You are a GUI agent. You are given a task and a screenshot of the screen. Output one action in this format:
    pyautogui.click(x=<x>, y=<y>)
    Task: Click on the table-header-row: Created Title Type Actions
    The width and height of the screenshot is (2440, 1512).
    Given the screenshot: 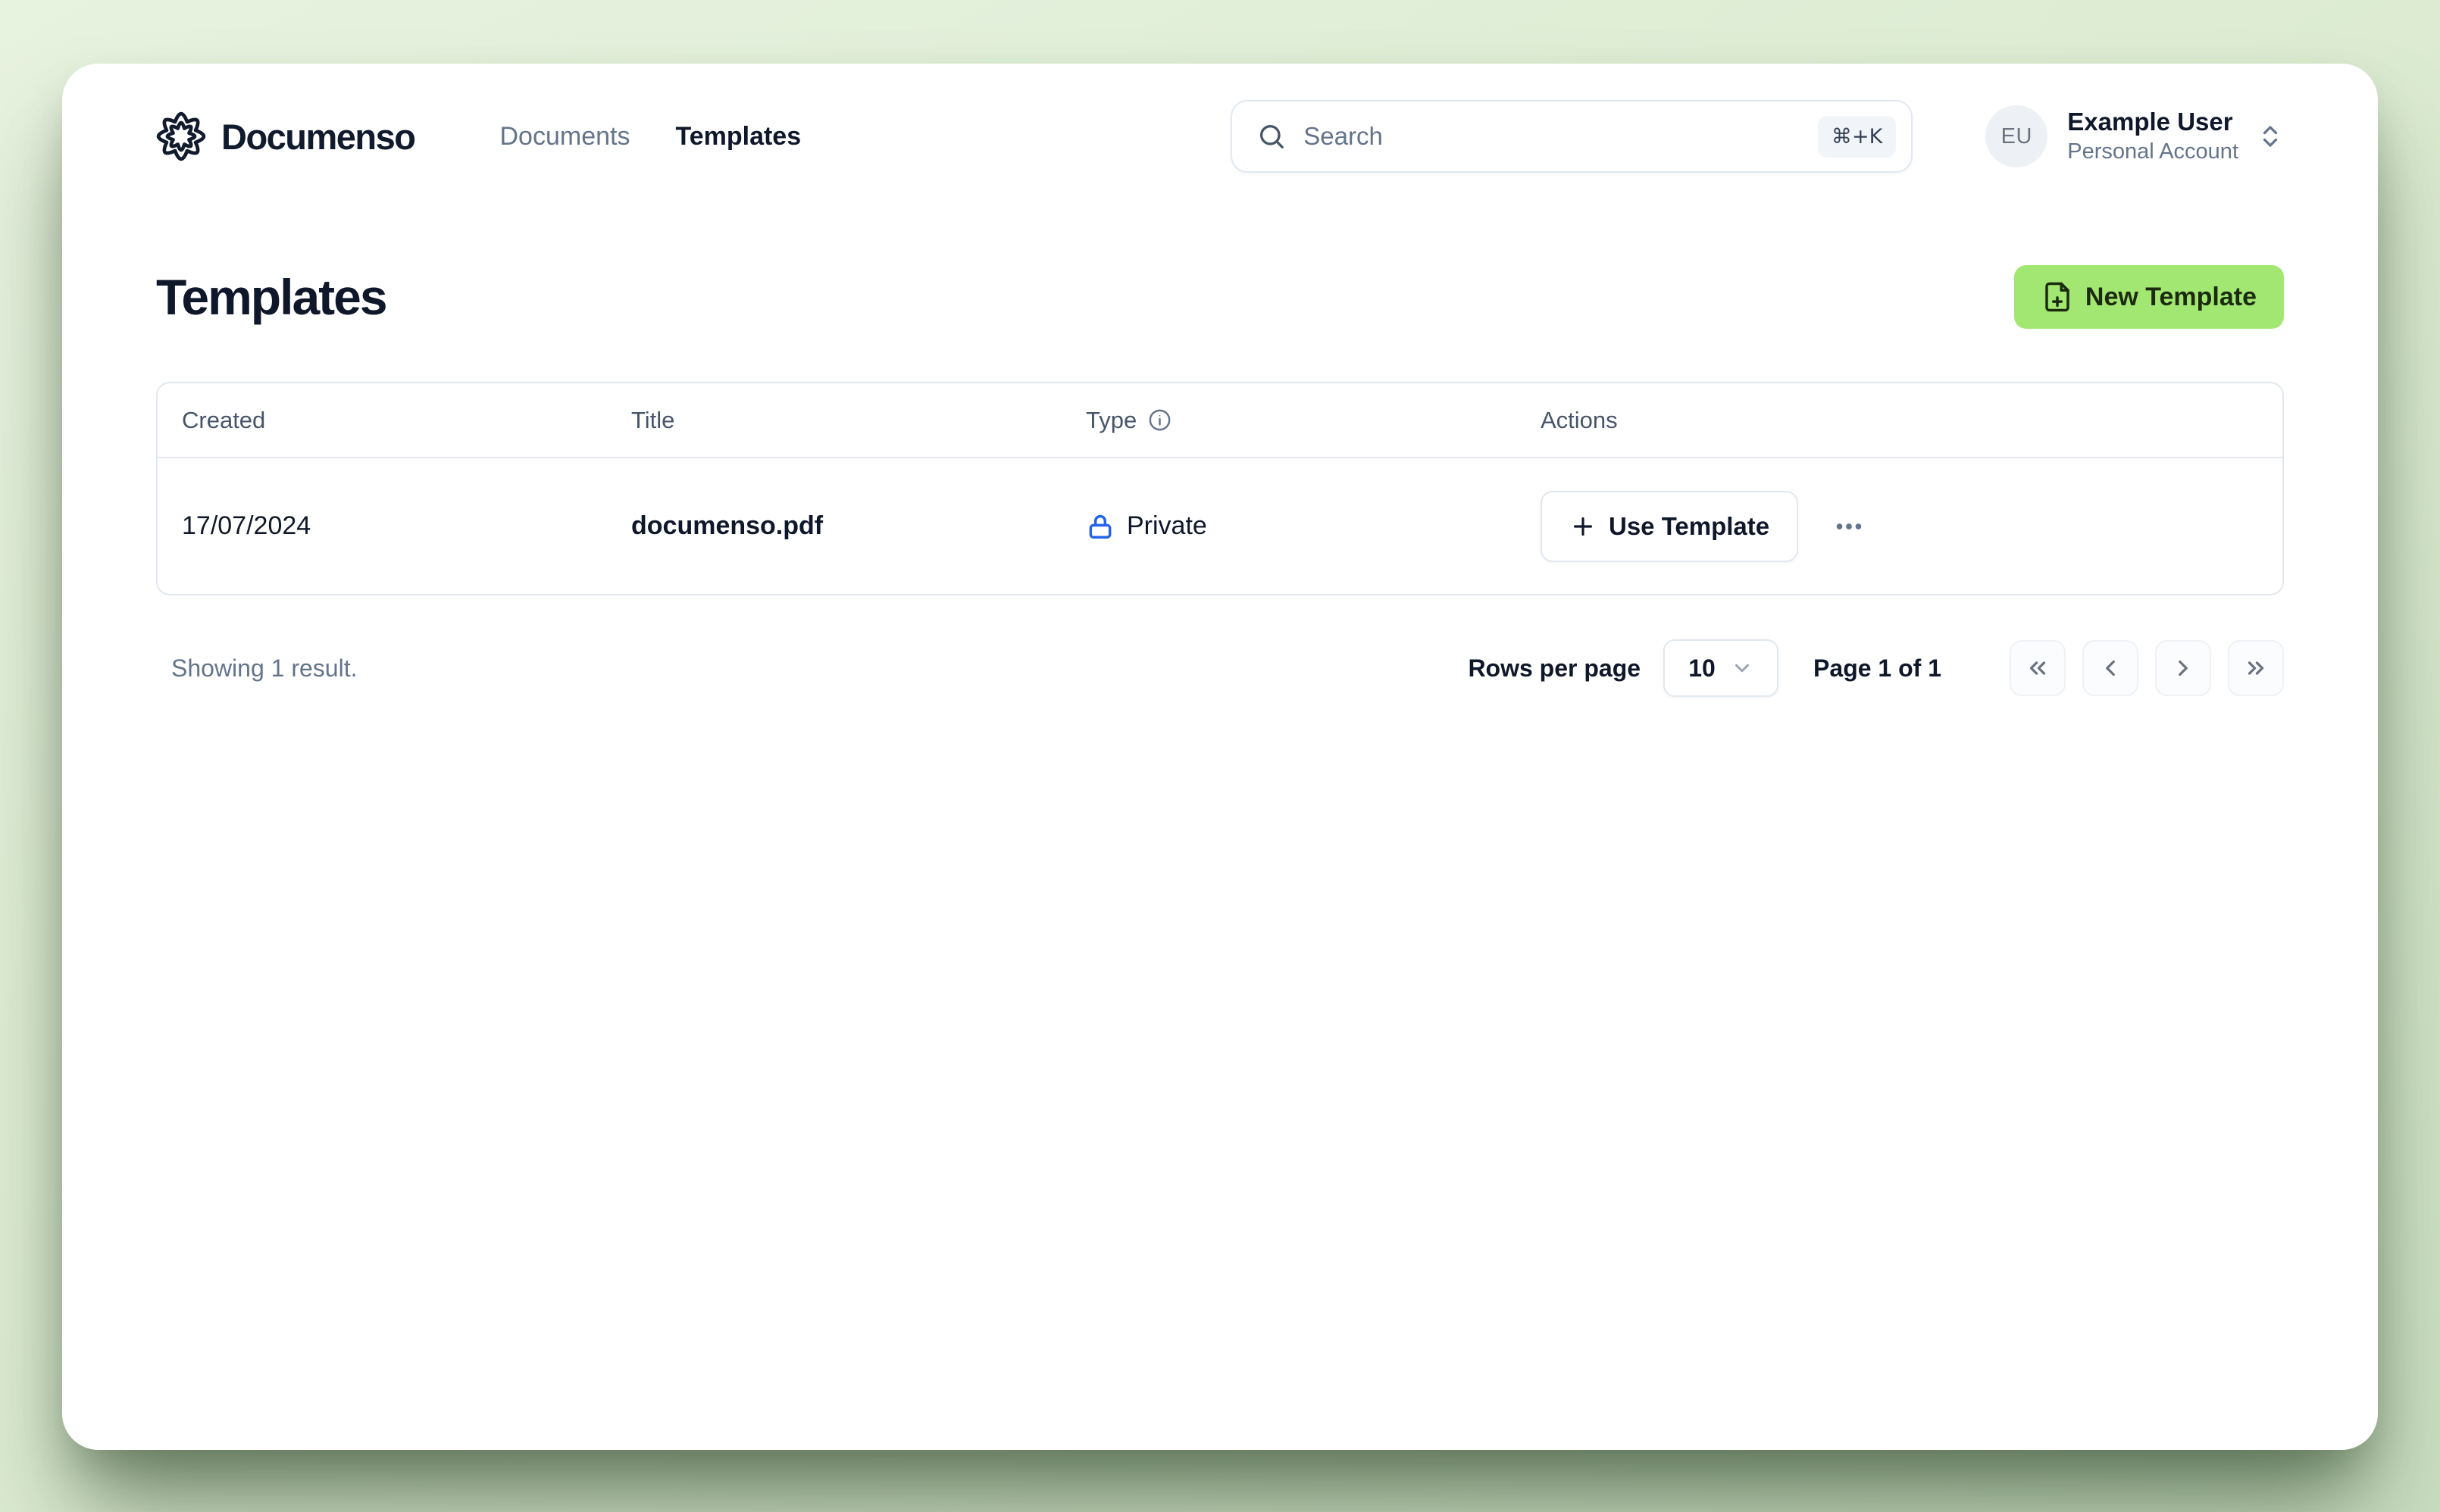 What is the action you would take?
    pyautogui.click(x=1220, y=420)
    